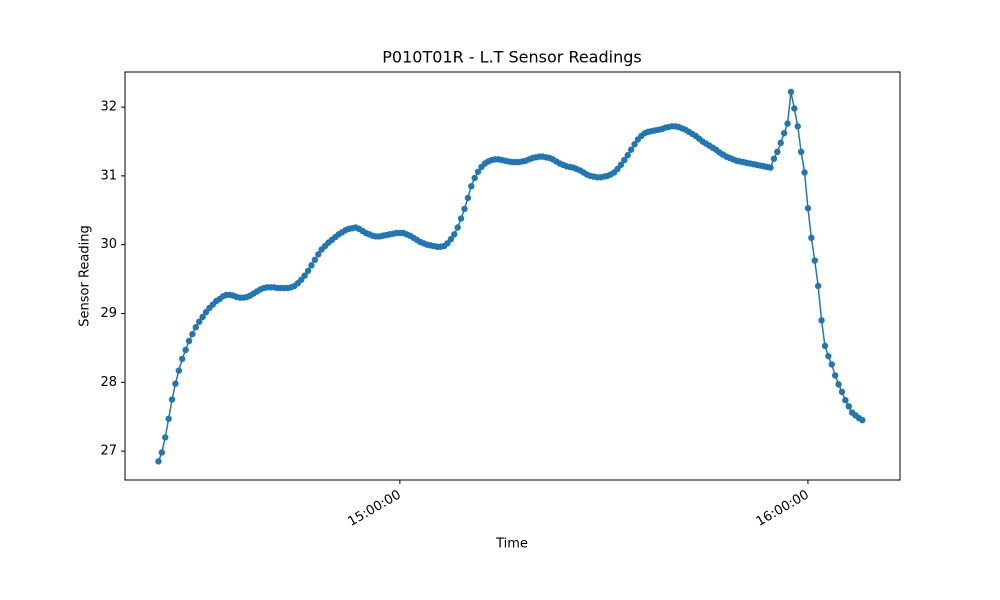 Image resolution: width=1000 pixels, height=600 pixels. I want to click on y-tick-label: 28, so click(108, 382).